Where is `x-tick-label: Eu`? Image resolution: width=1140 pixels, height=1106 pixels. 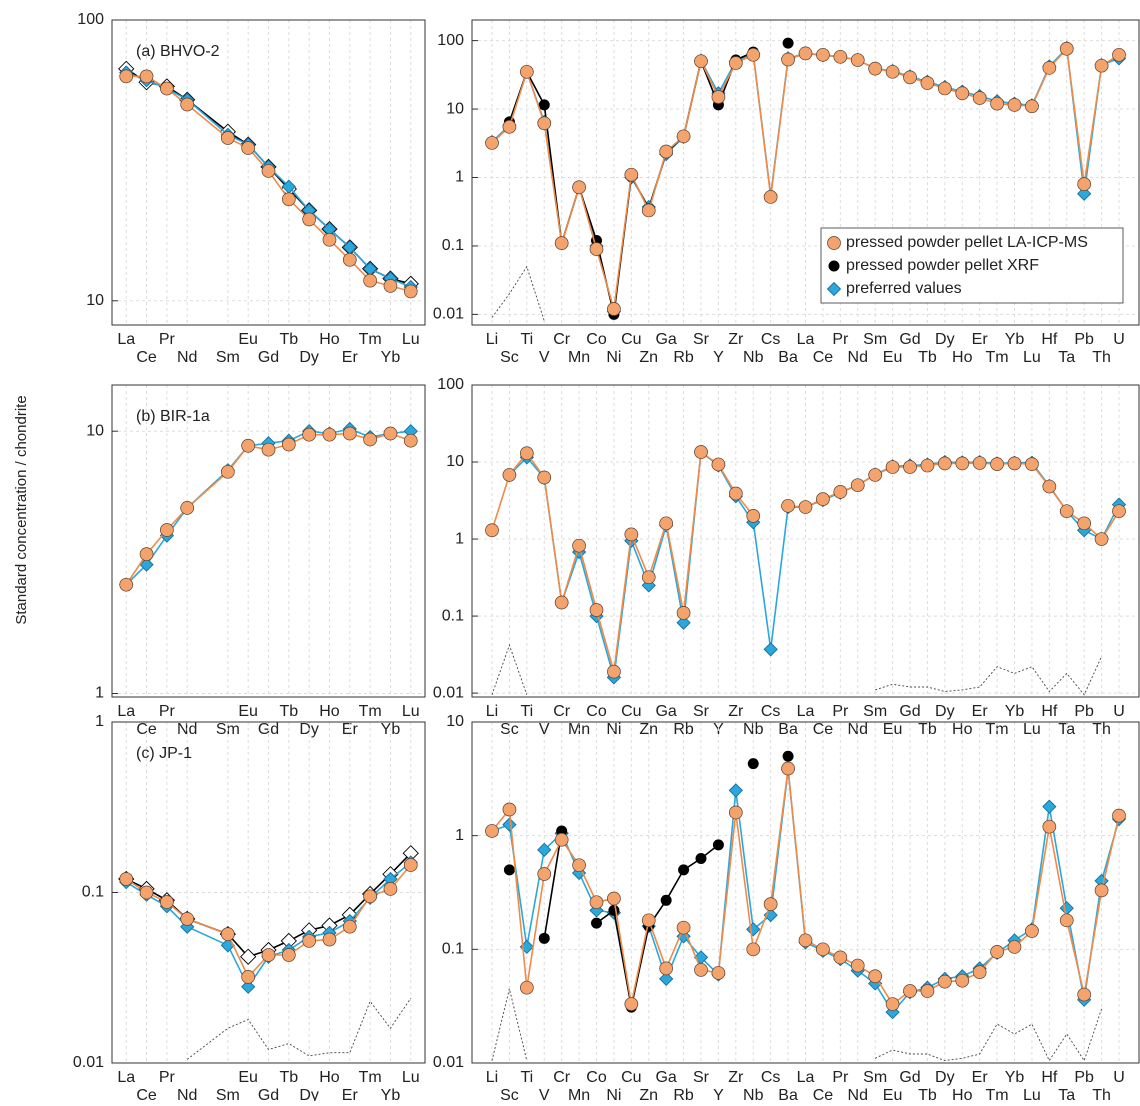 x-tick-label: Eu is located at coordinates (248, 339).